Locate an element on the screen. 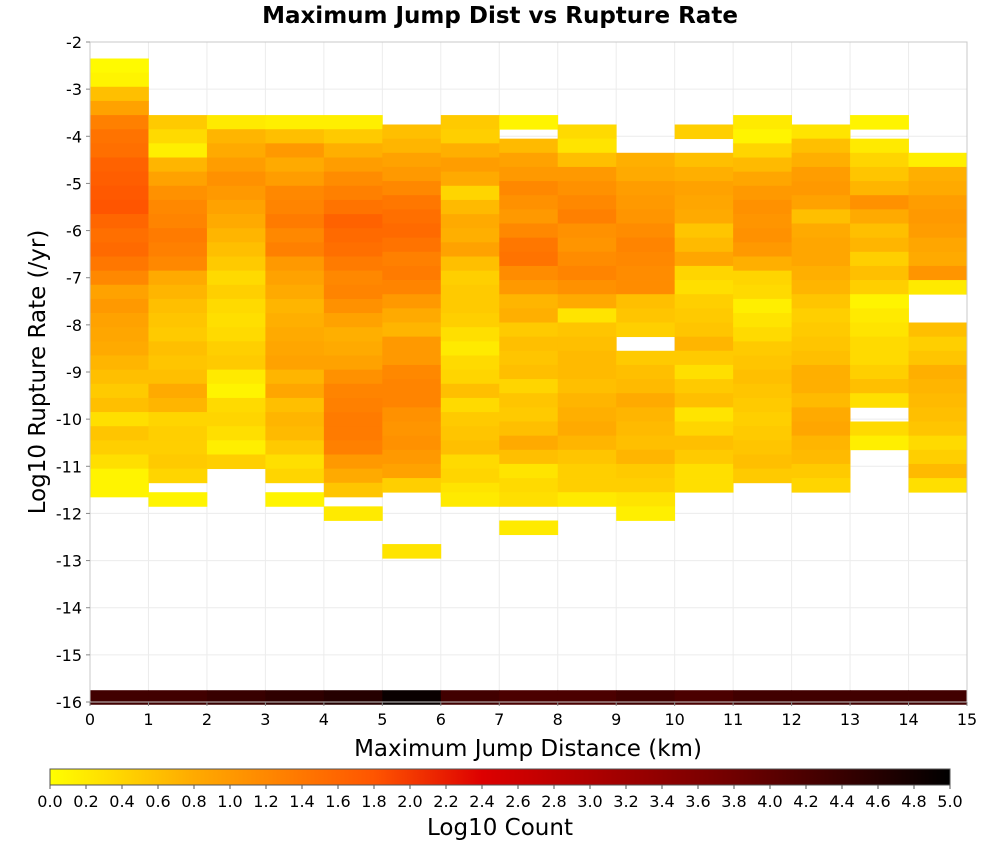 The image size is (1000, 855). x-tick-label: 14 is located at coordinates (908, 719).